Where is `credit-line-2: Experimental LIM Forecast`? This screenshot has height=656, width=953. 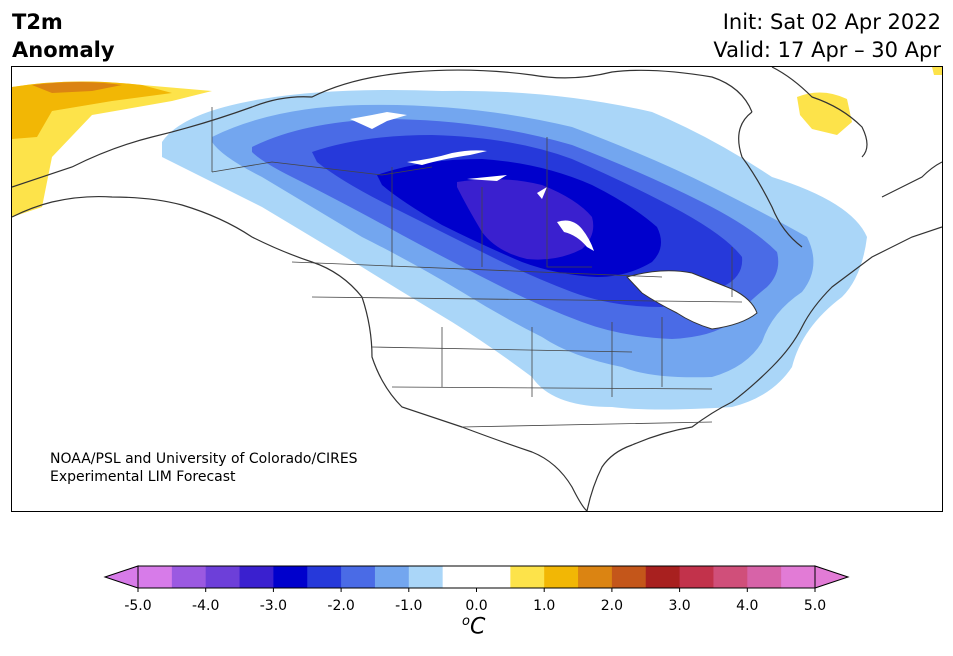 credit-line-2: Experimental LIM Forecast is located at coordinates (143, 477).